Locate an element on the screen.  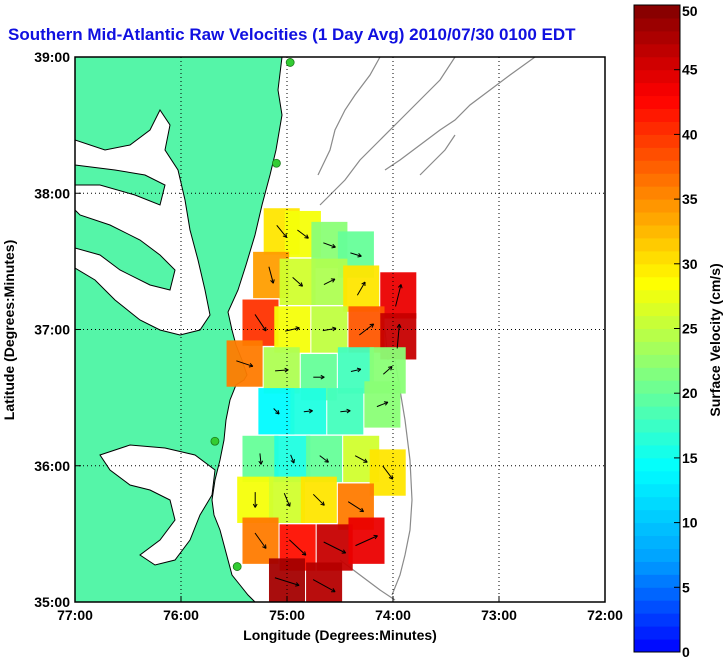
colorbar-tick-label: 15 is located at coordinates (690, 458).